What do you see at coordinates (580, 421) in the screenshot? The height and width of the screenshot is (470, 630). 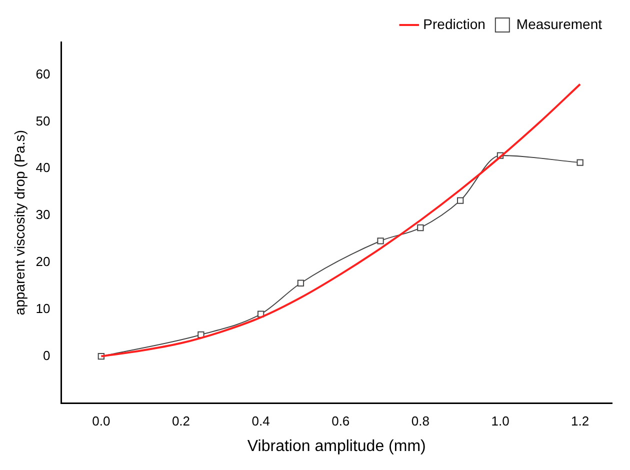 I see `x-tick-label: 1.2` at bounding box center [580, 421].